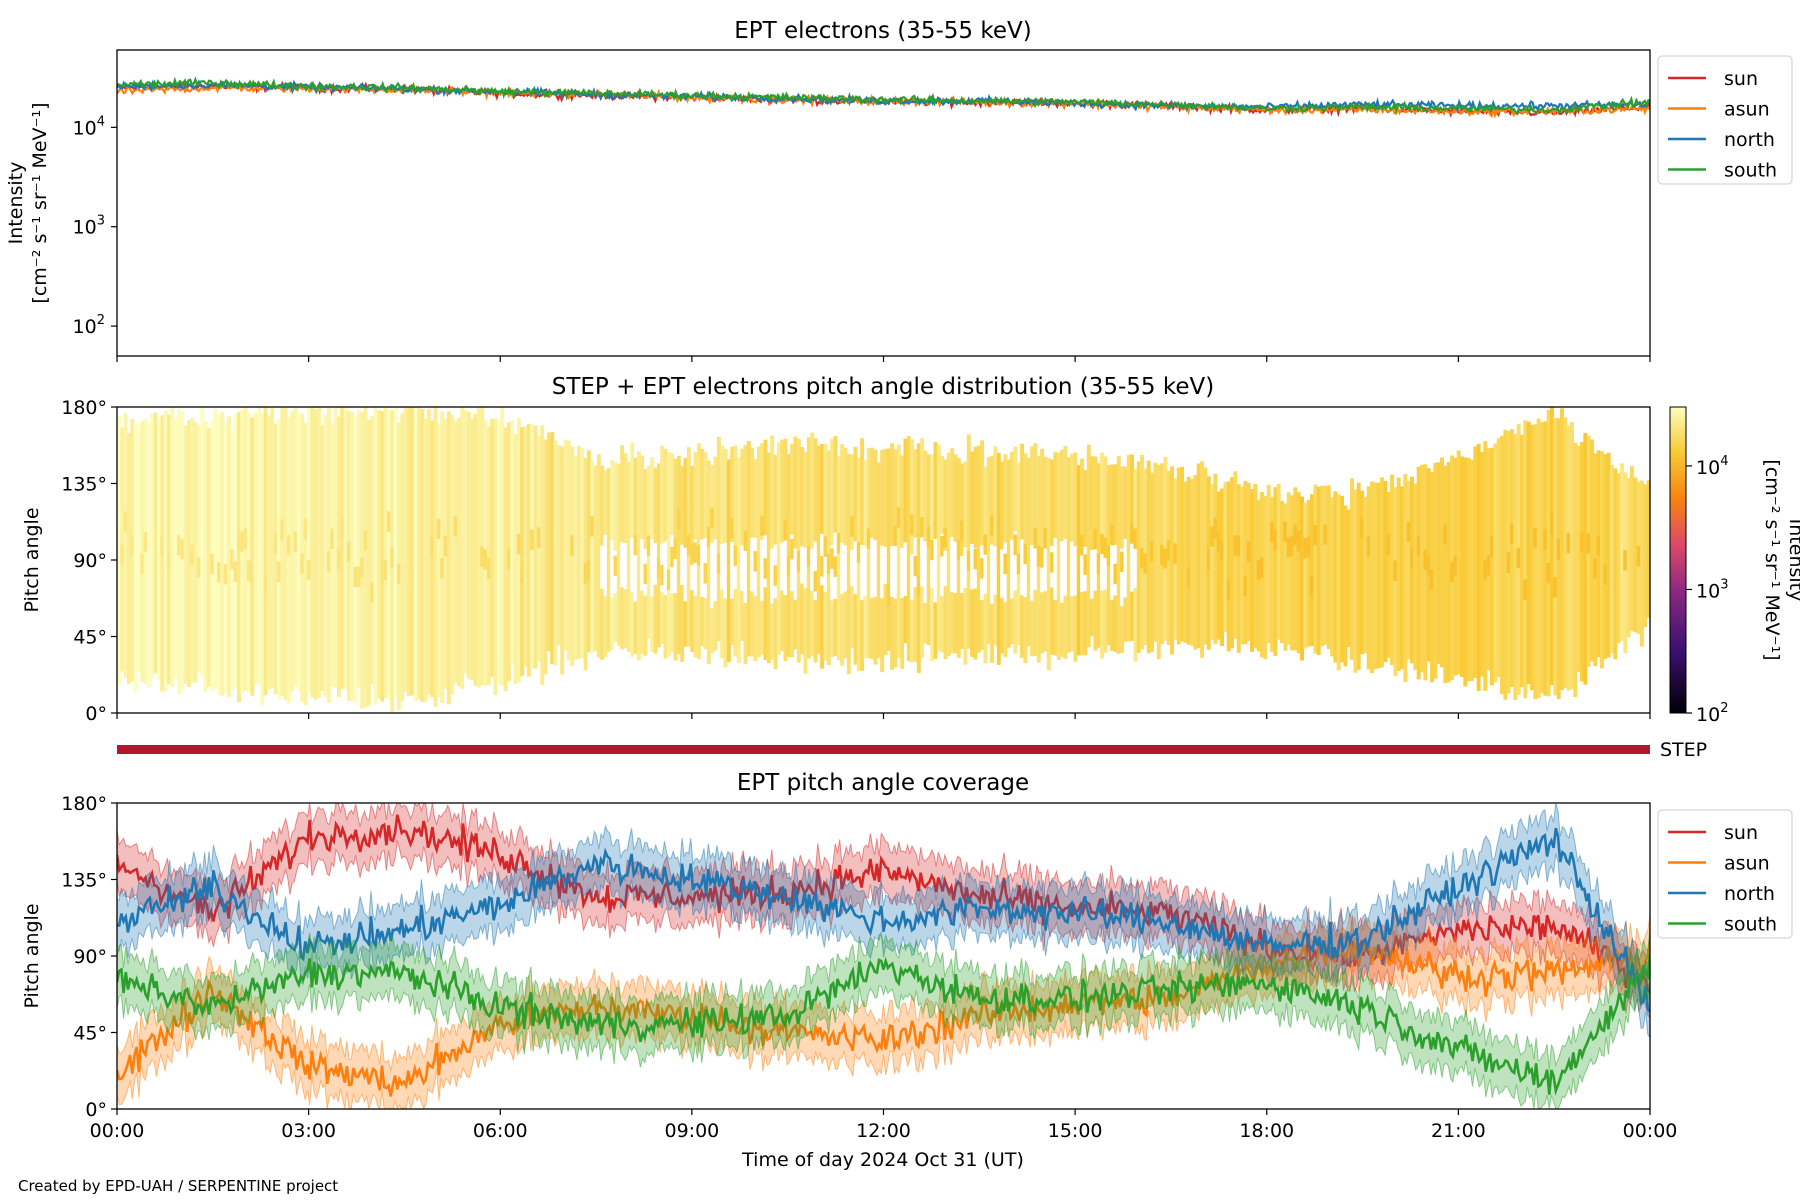  What do you see at coordinates (1772, 559) in the screenshot?
I see `colorbar-label-line2: [cm⁻² s⁻¹ sr⁻¹ MeV⁻¹]` at bounding box center [1772, 559].